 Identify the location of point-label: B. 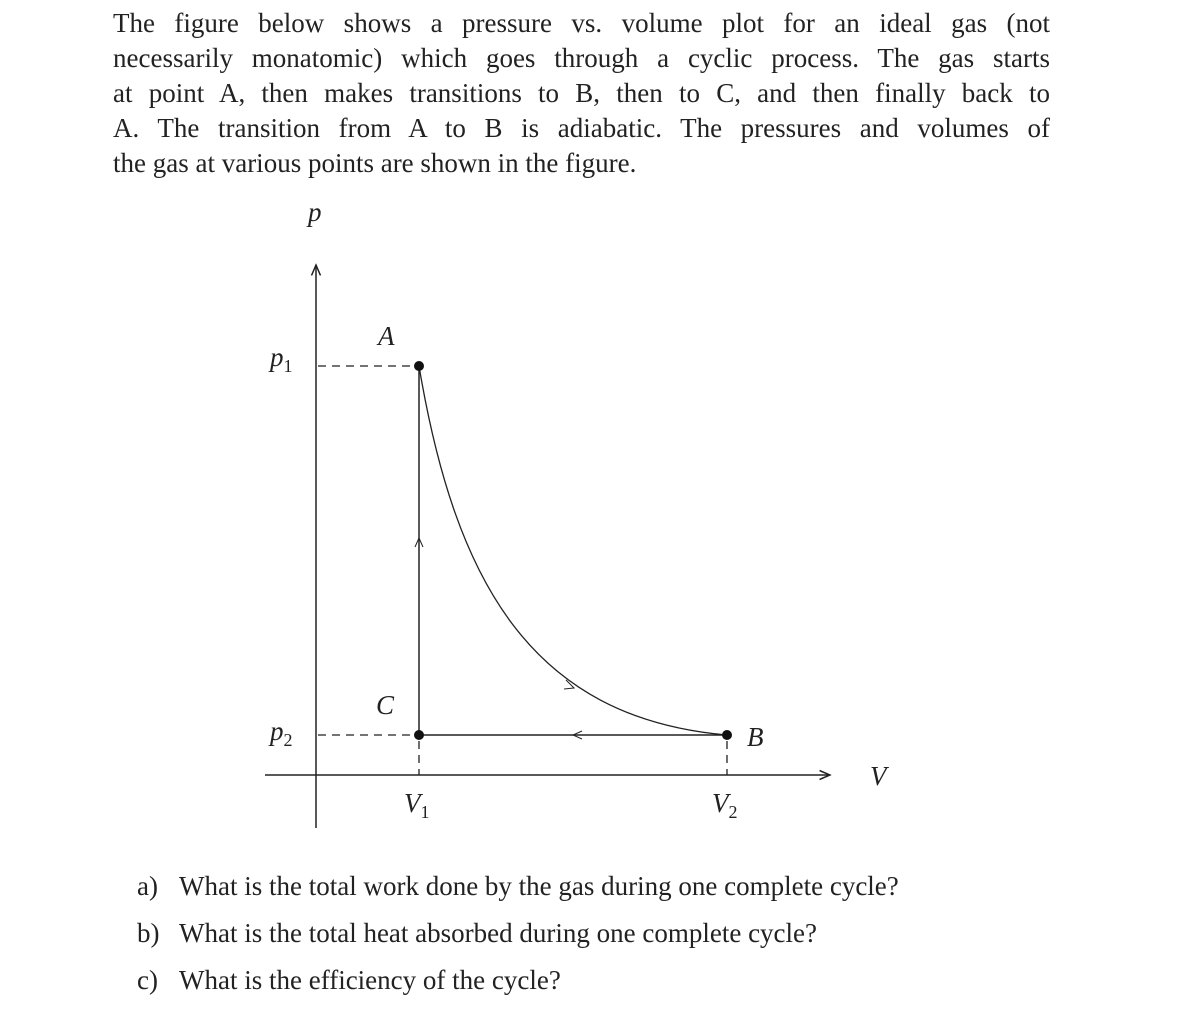
(755, 737).